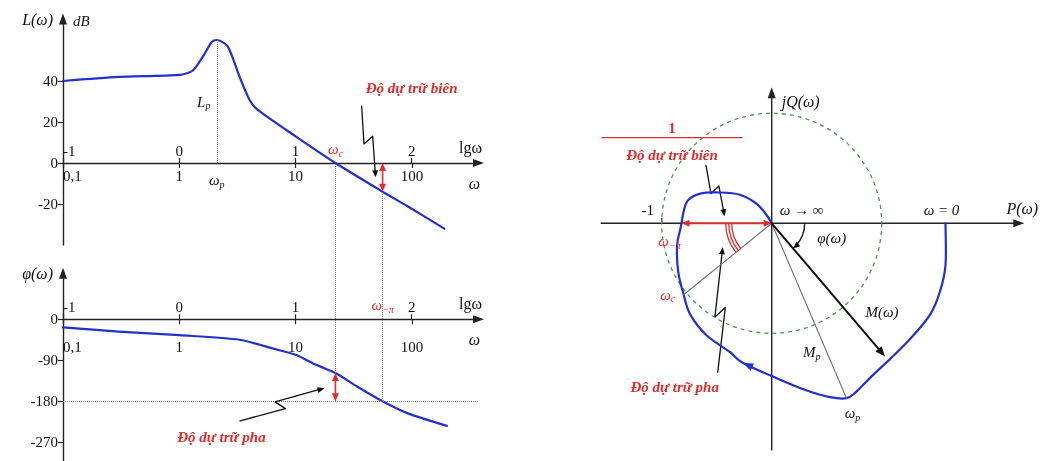  Describe the element at coordinates (1022, 208) in the screenshot. I see `text: P(ω)` at that location.